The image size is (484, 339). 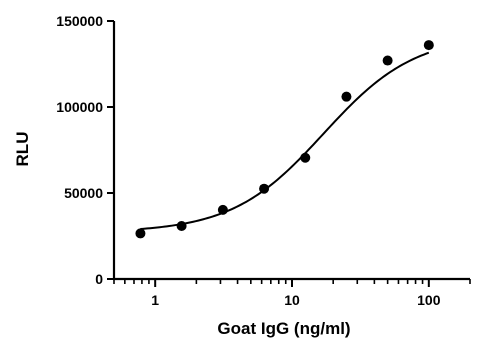 What do you see at coordinates (99, 279) in the screenshot?
I see `y-tick-label: 0` at bounding box center [99, 279].